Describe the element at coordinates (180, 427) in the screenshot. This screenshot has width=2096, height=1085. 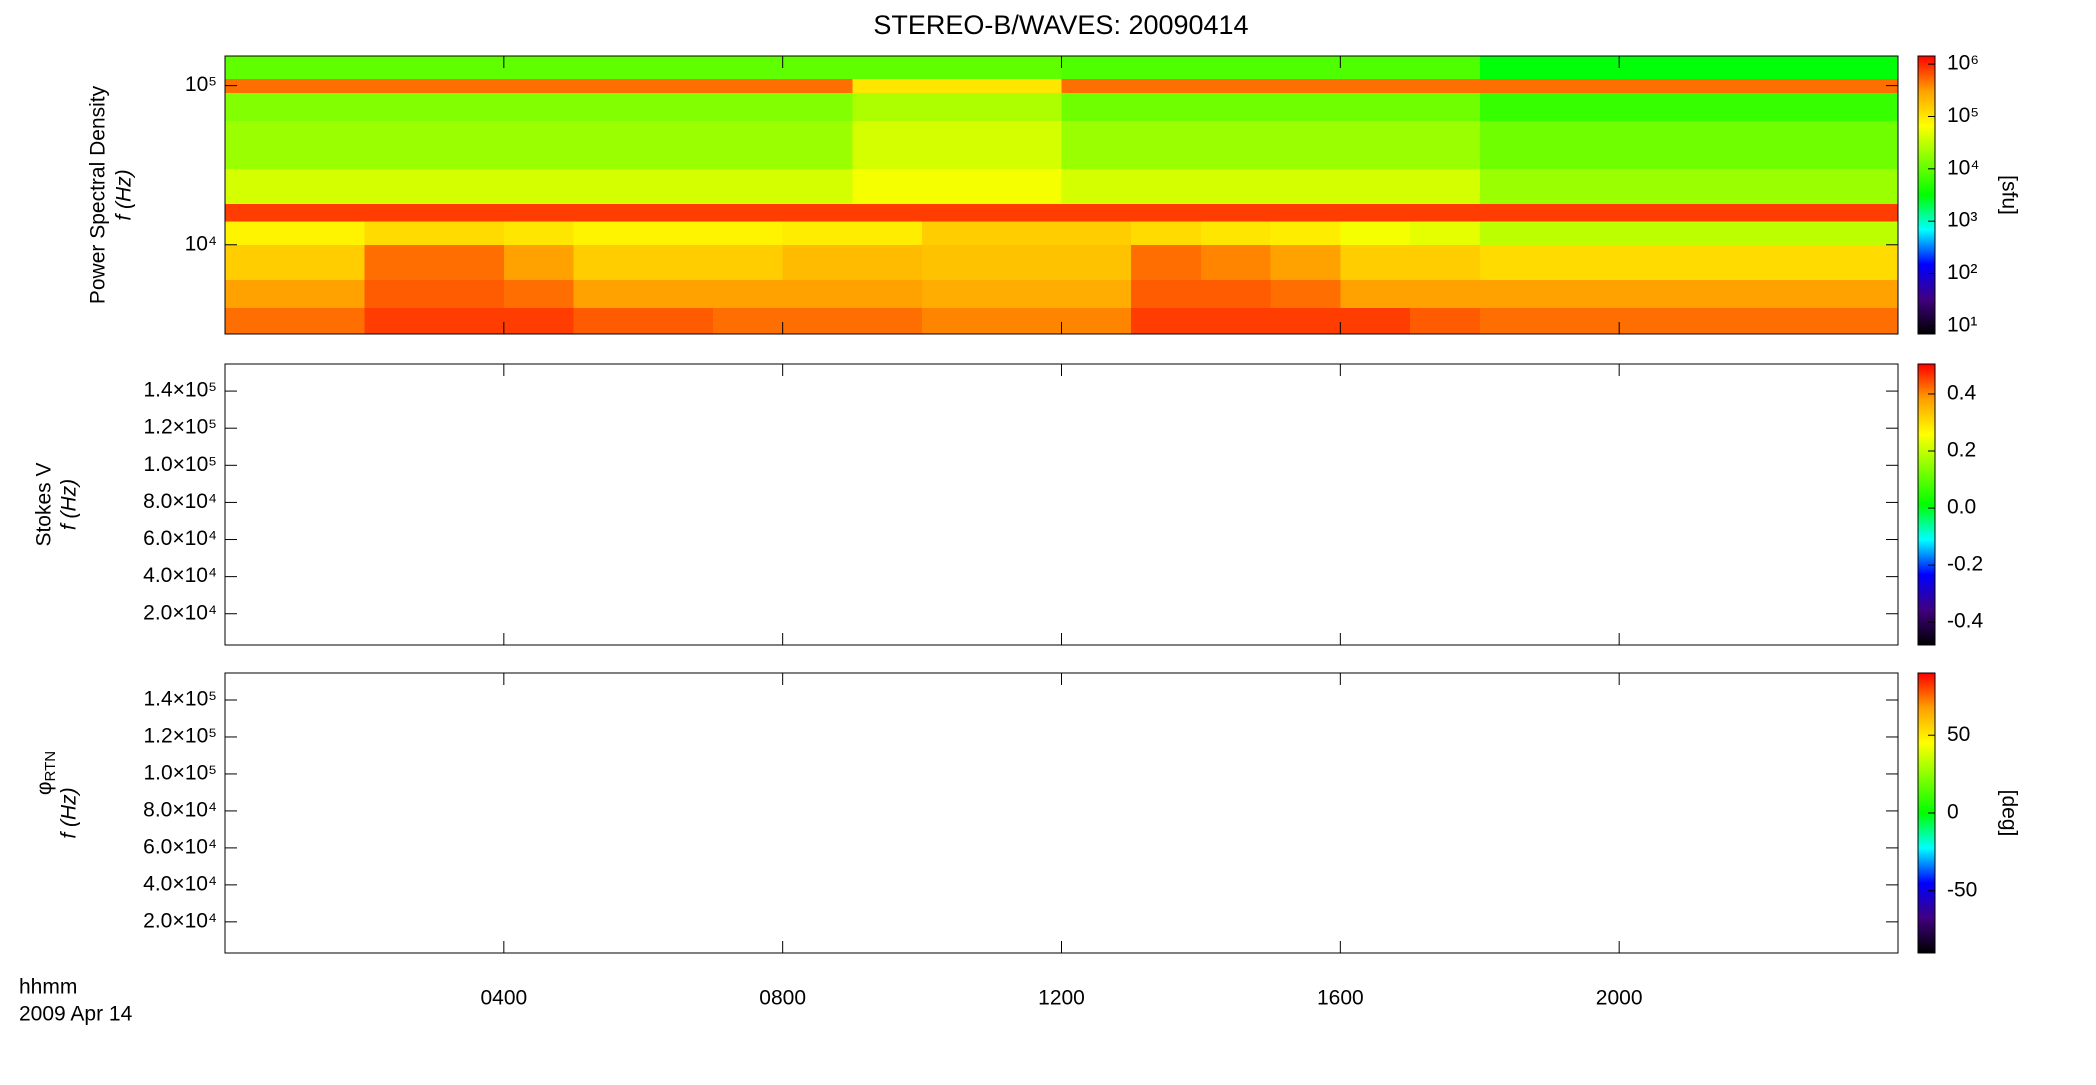
I see `y-tick-label: 1.2×10⁵` at that location.